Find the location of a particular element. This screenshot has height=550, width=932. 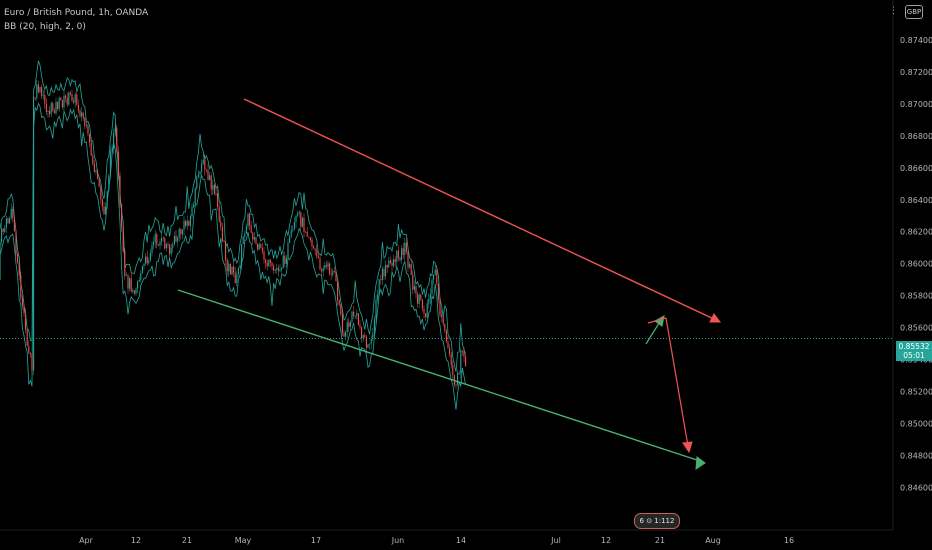

y-tick-label: 0.87000 is located at coordinates (916, 104).